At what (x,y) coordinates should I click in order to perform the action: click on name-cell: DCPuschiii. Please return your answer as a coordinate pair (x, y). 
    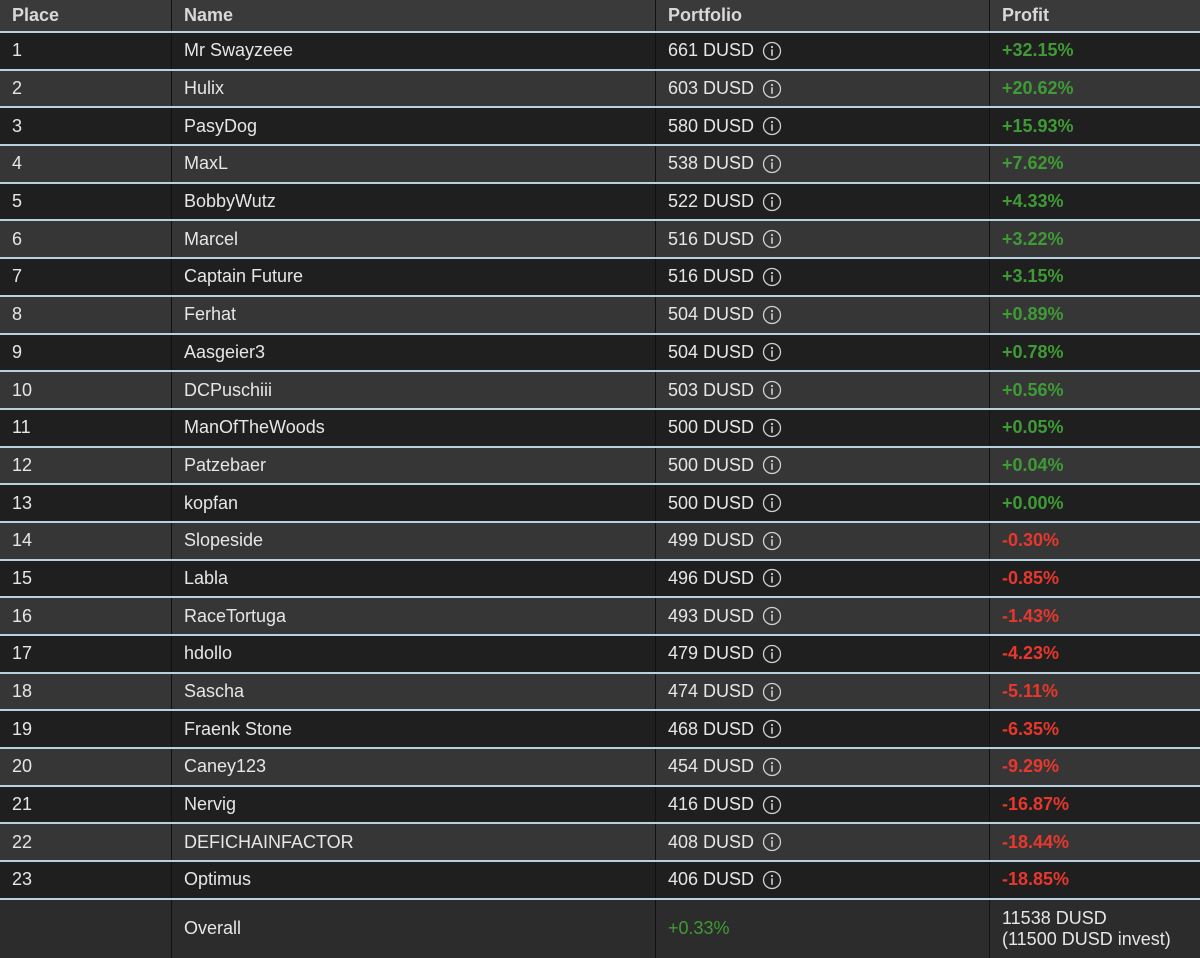
    Looking at the image, I should click on (414, 390).